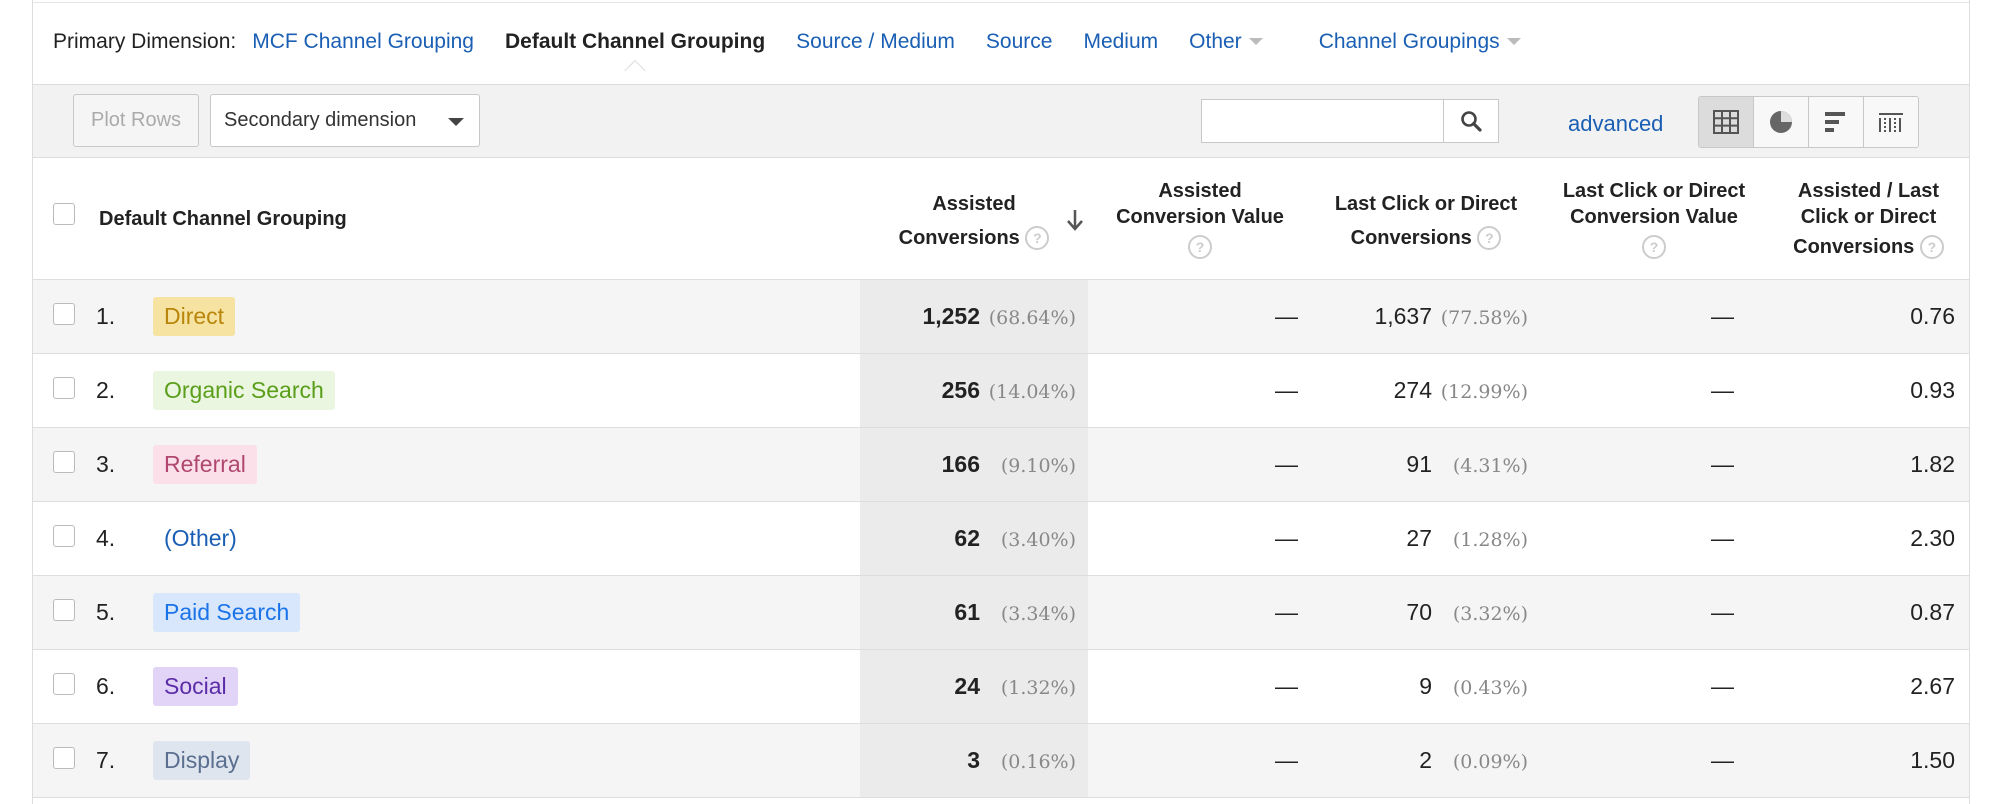 Image resolution: width=1999 pixels, height=804 pixels. I want to click on assisted-conversions-percent: (9.10%), so click(1038, 466).